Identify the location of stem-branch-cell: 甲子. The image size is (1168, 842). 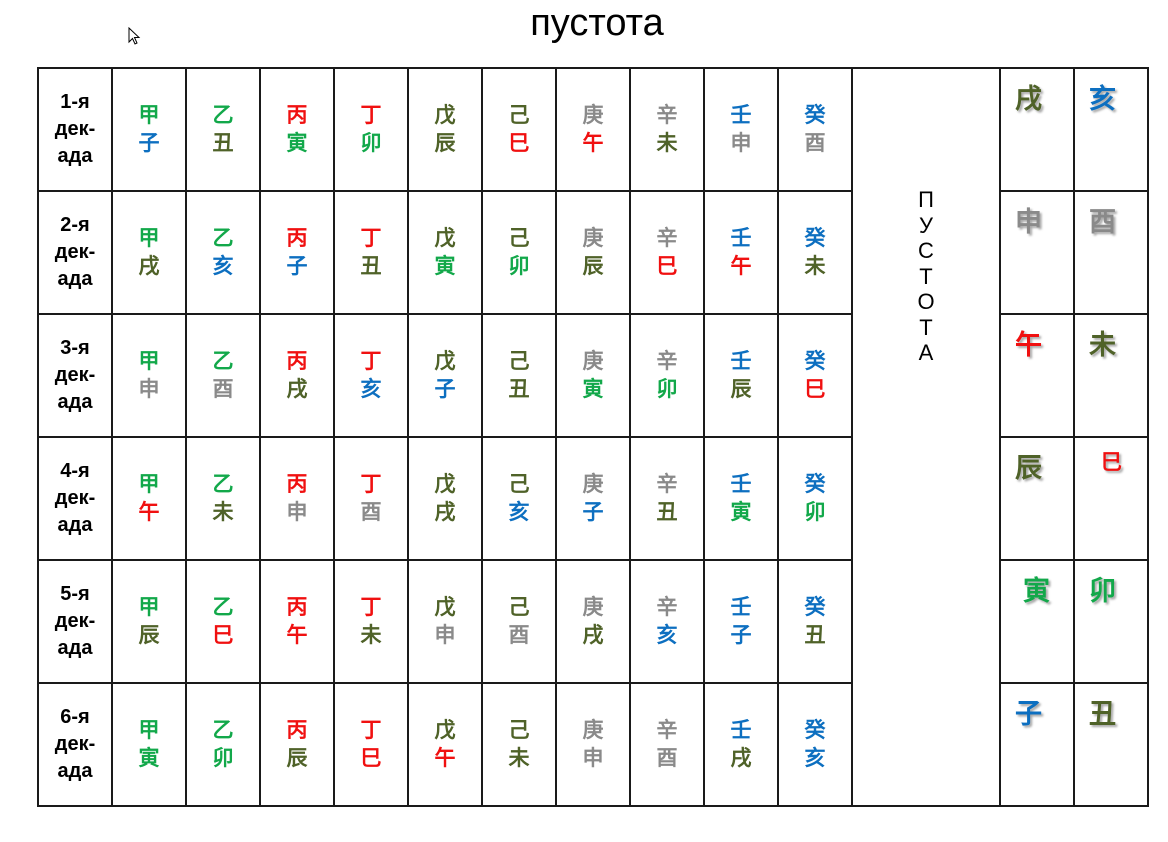
(149, 129).